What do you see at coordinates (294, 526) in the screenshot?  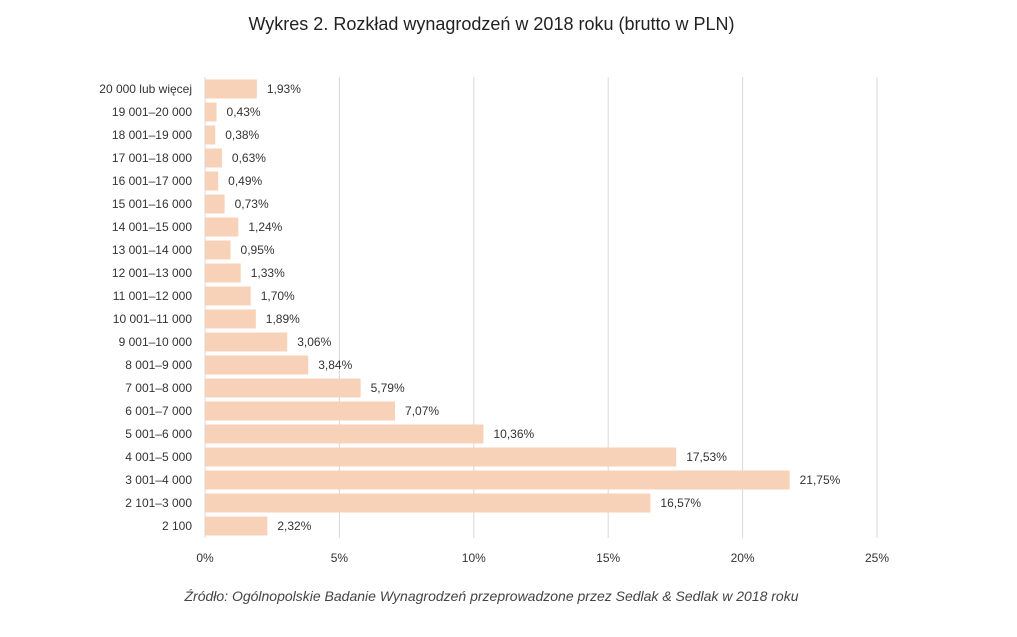 I see `value-label: 2,32%` at bounding box center [294, 526].